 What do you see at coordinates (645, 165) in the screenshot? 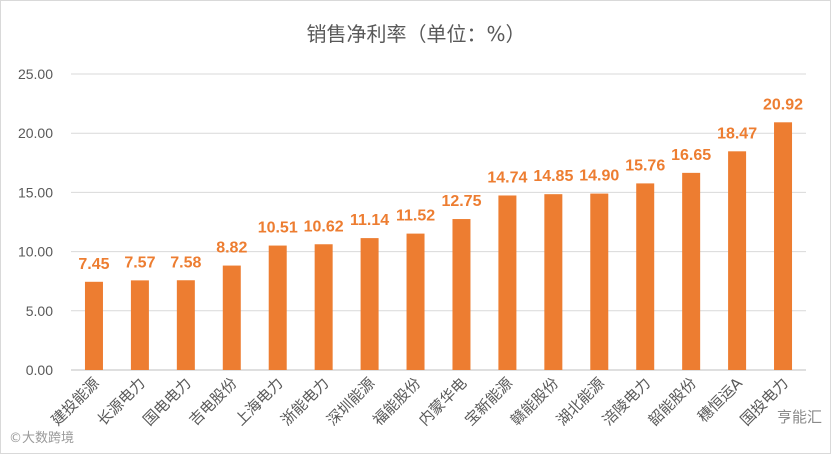
I see `data-label: 15.76` at bounding box center [645, 165].